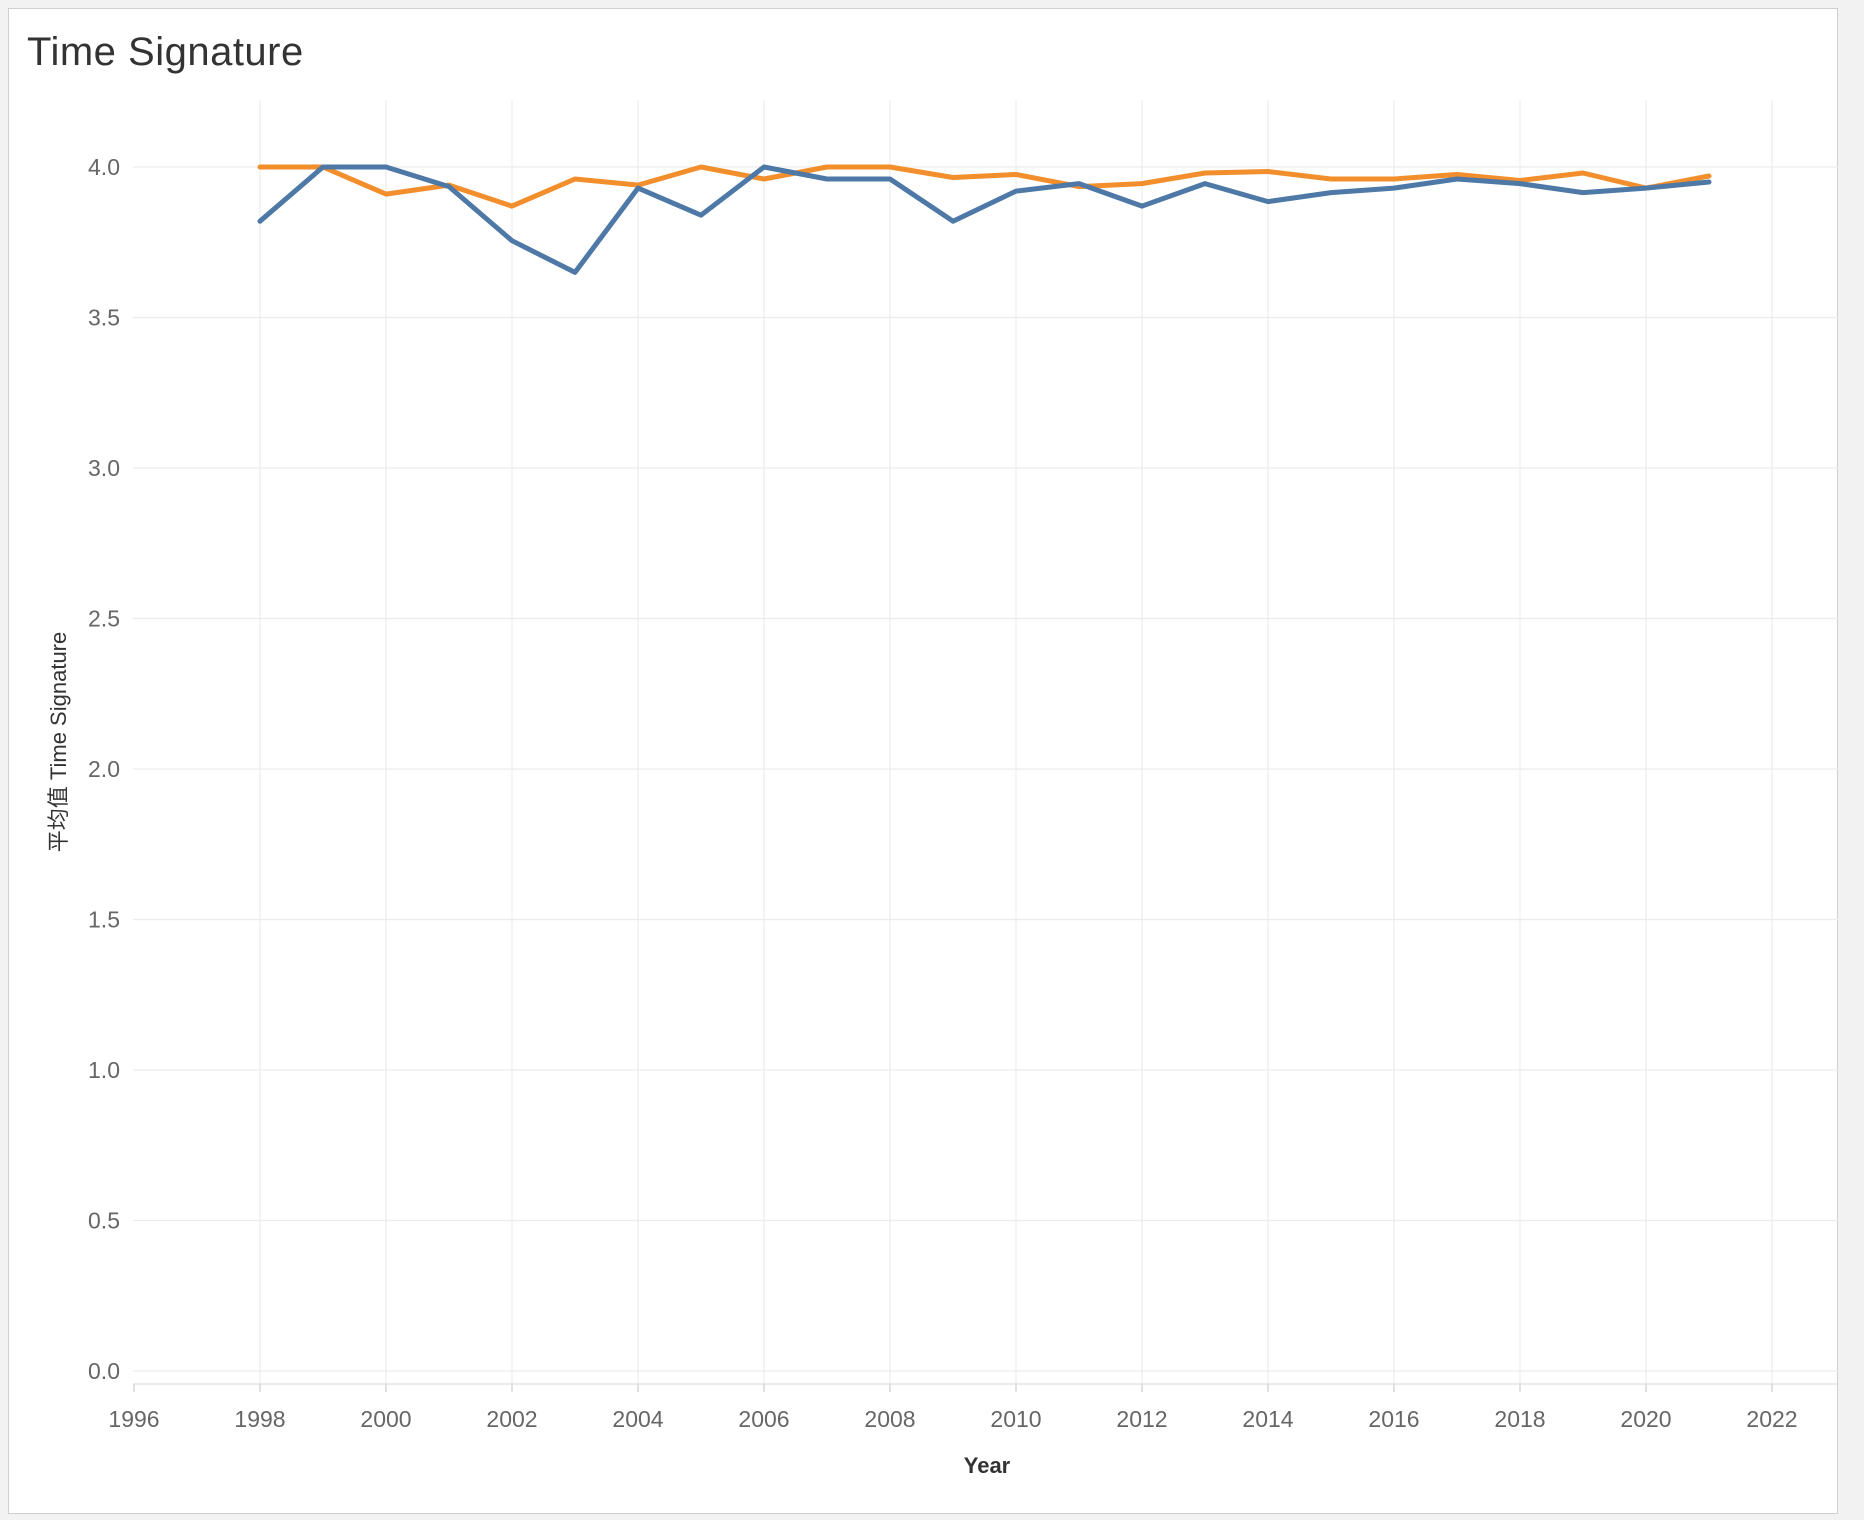  Describe the element at coordinates (259, 1419) in the screenshot. I see `x-tick-label: 1998` at that location.